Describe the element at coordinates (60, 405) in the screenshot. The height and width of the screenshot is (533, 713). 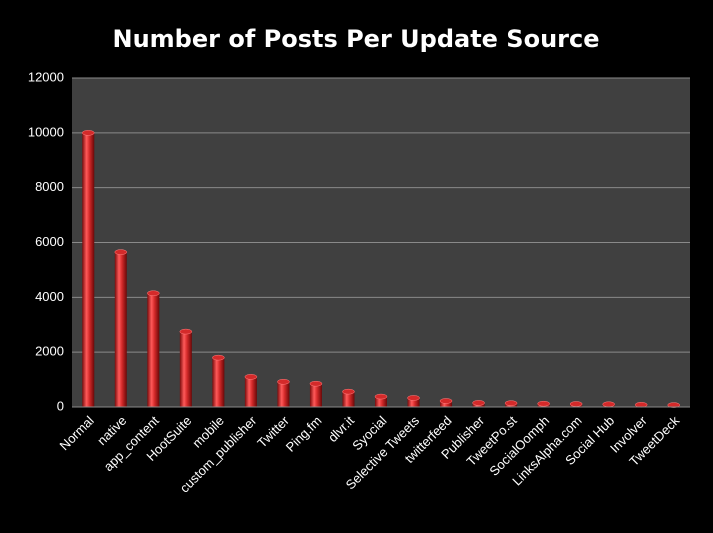
I see `y-tick-label: 0` at that location.